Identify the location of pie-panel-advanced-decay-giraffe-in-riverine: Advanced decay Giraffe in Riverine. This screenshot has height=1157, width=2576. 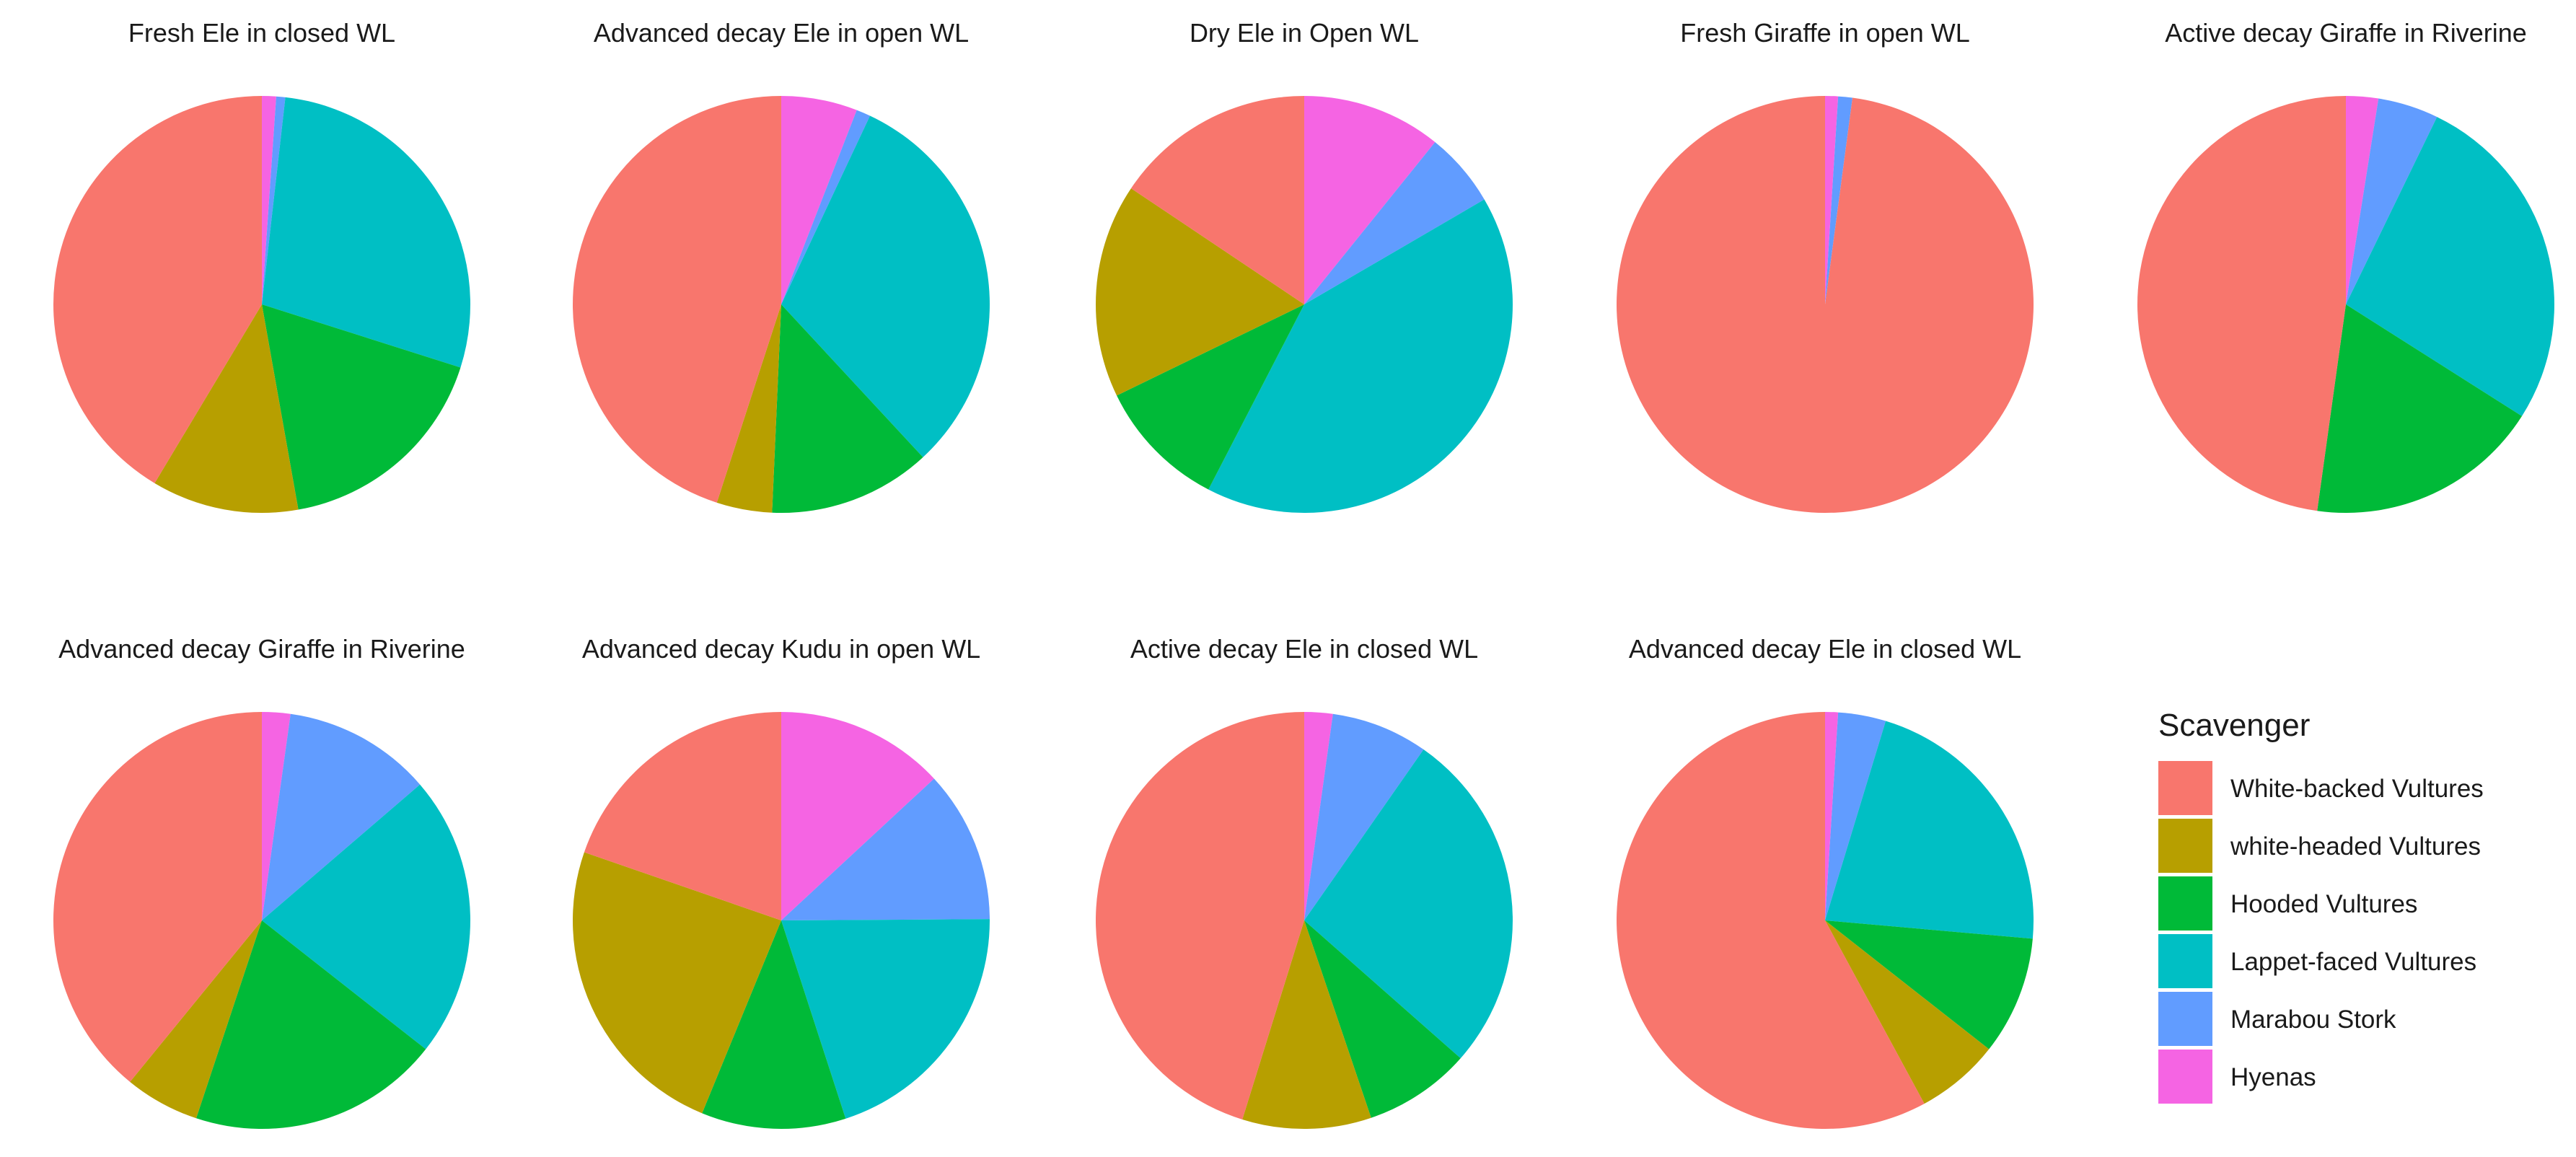
(261, 881).